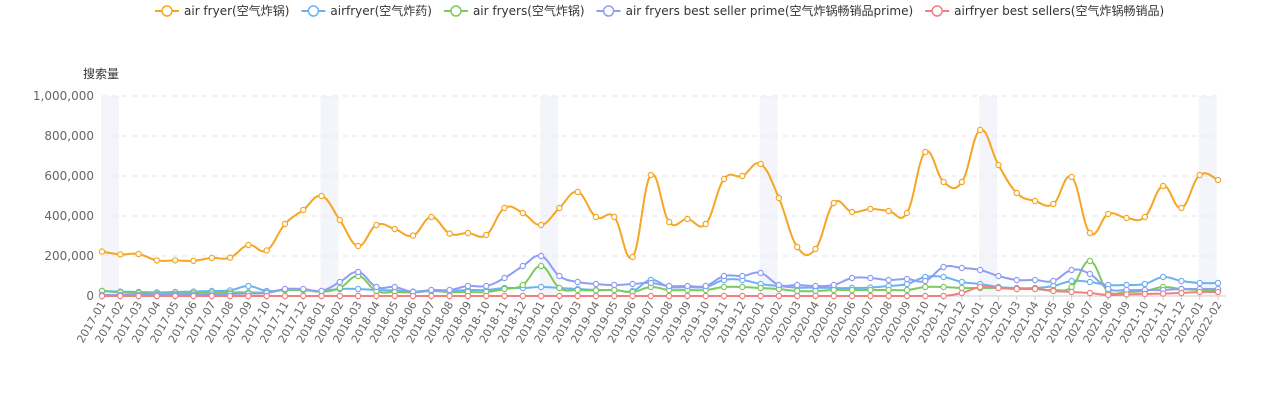  Describe the element at coordinates (1044, 10) in the screenshot. I see `legend-item: airfryer best sellers(空气炸锅畅销品)` at that location.